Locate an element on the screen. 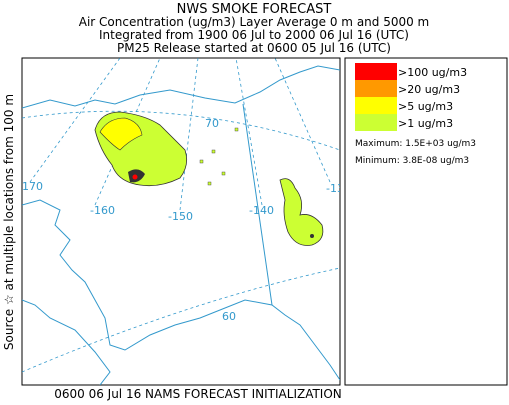  title: NWS SMOKE FORECAST is located at coordinates (254, 9).